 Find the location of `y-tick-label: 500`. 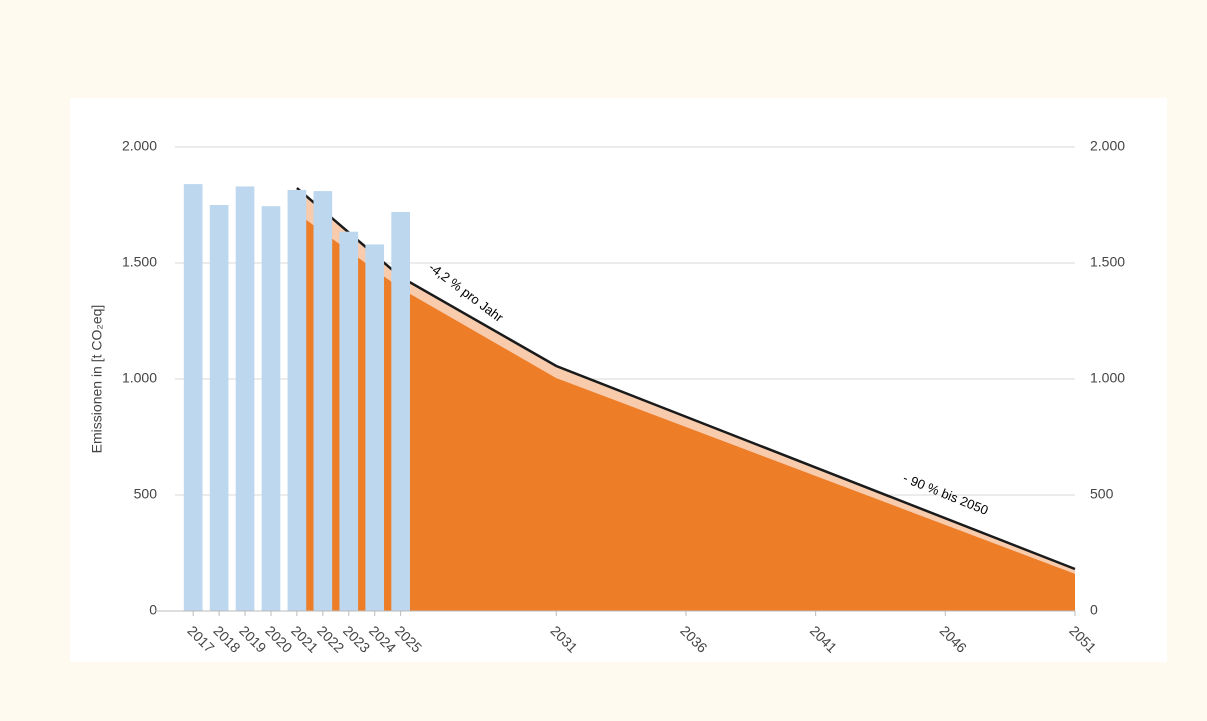

y-tick-label: 500 is located at coordinates (146, 494).